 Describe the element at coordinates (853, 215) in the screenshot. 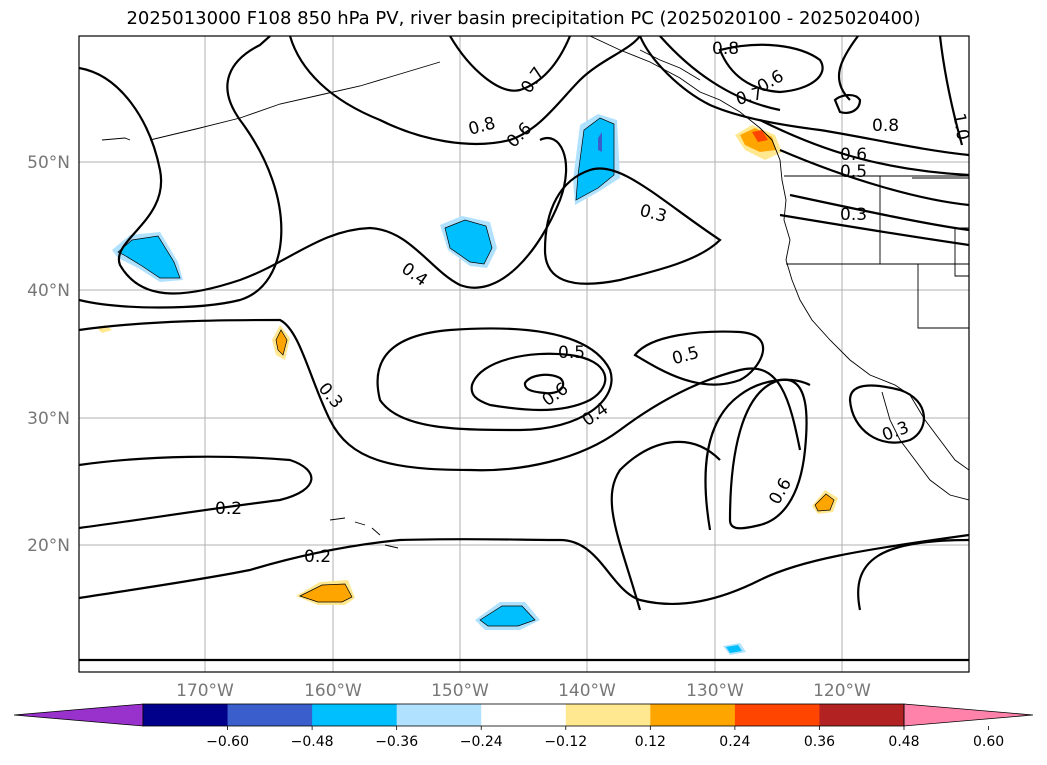

I see `contour-label: 0.3` at that location.